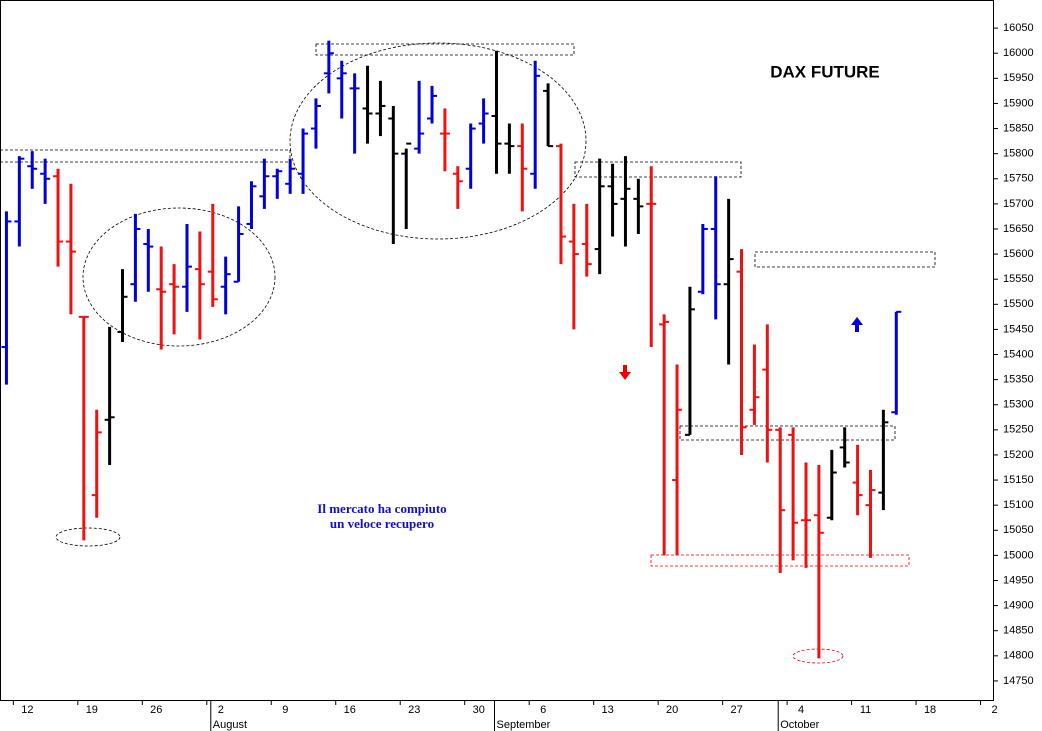 The height and width of the screenshot is (731, 1042). Describe the element at coordinates (1018, 606) in the screenshot. I see `y-tick-label: 14900` at that location.